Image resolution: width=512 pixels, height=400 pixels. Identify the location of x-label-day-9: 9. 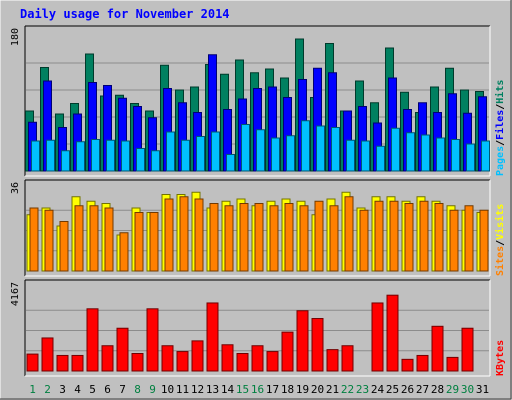
(152, 389).